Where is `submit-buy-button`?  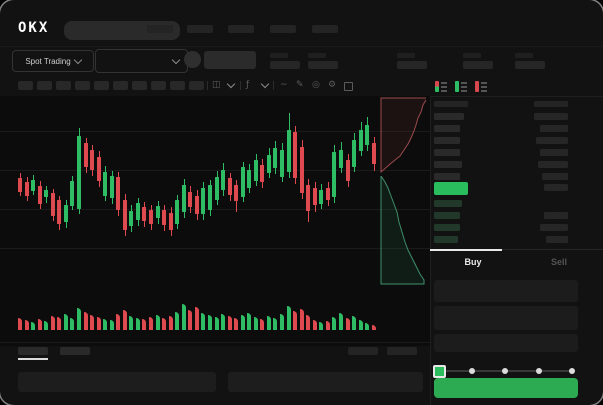 submit-buy-button is located at coordinates (506, 388).